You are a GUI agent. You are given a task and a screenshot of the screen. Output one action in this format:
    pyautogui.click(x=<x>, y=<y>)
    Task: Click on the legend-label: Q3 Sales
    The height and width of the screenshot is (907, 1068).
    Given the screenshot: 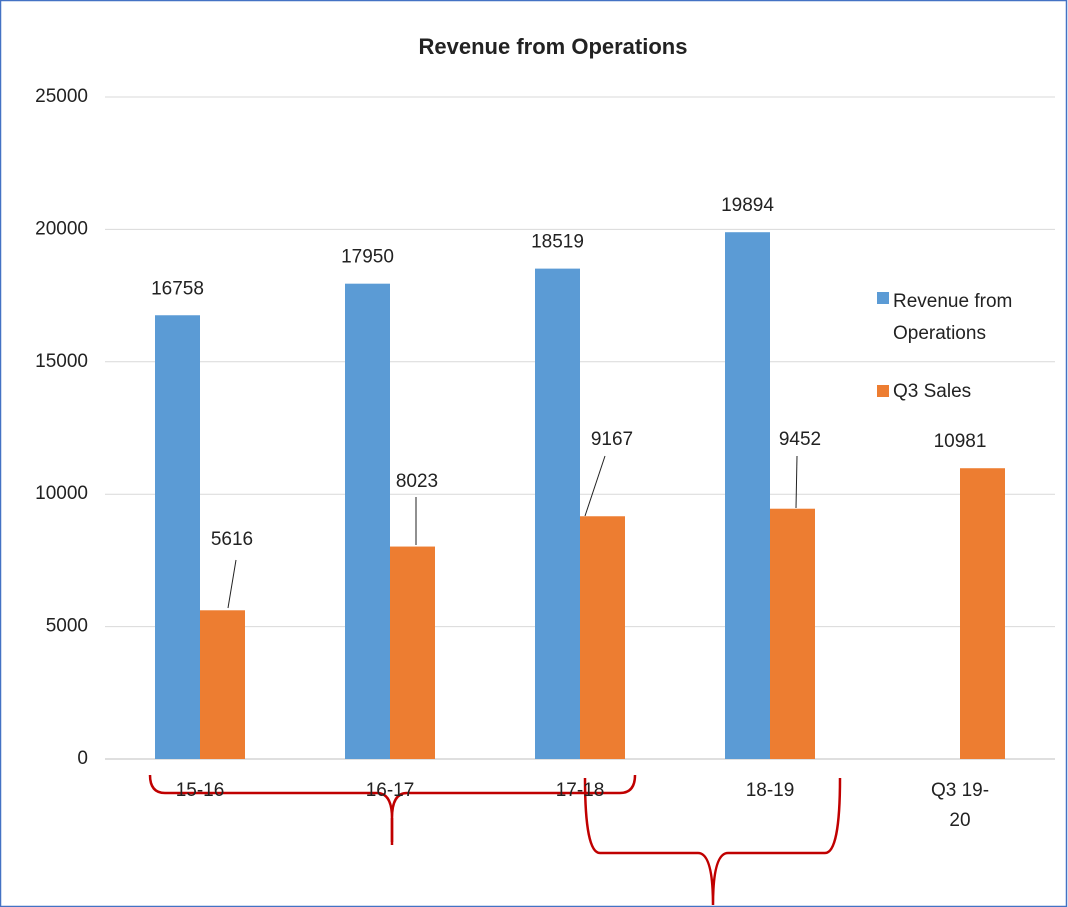 What is the action you would take?
    pyautogui.click(x=932, y=391)
    